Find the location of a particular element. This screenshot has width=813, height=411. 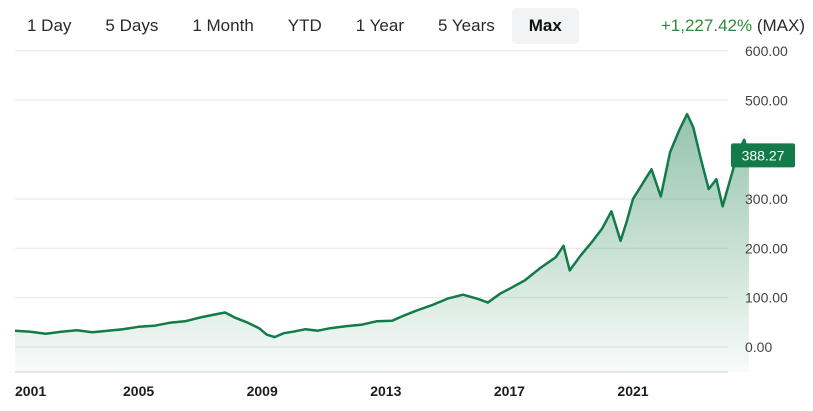

price-tag-background is located at coordinates (763, 155).